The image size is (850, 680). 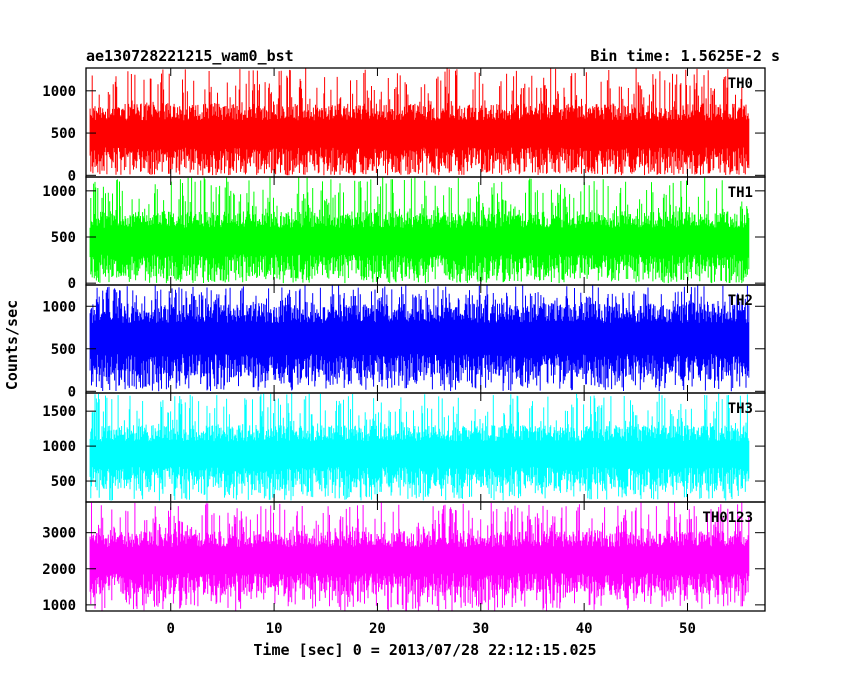 What do you see at coordinates (424, 650) in the screenshot?
I see `x-axis-label: Time [sec] 0 = 2013/07/28 22:12:15.025` at bounding box center [424, 650].